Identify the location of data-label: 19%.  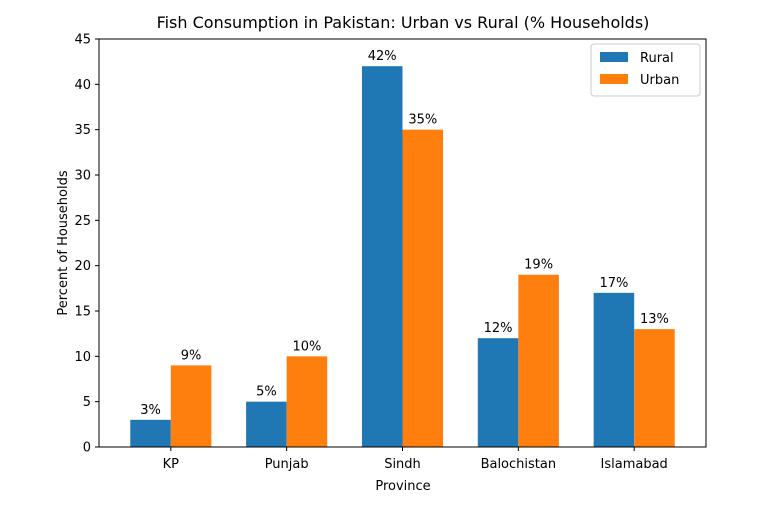
(538, 265).